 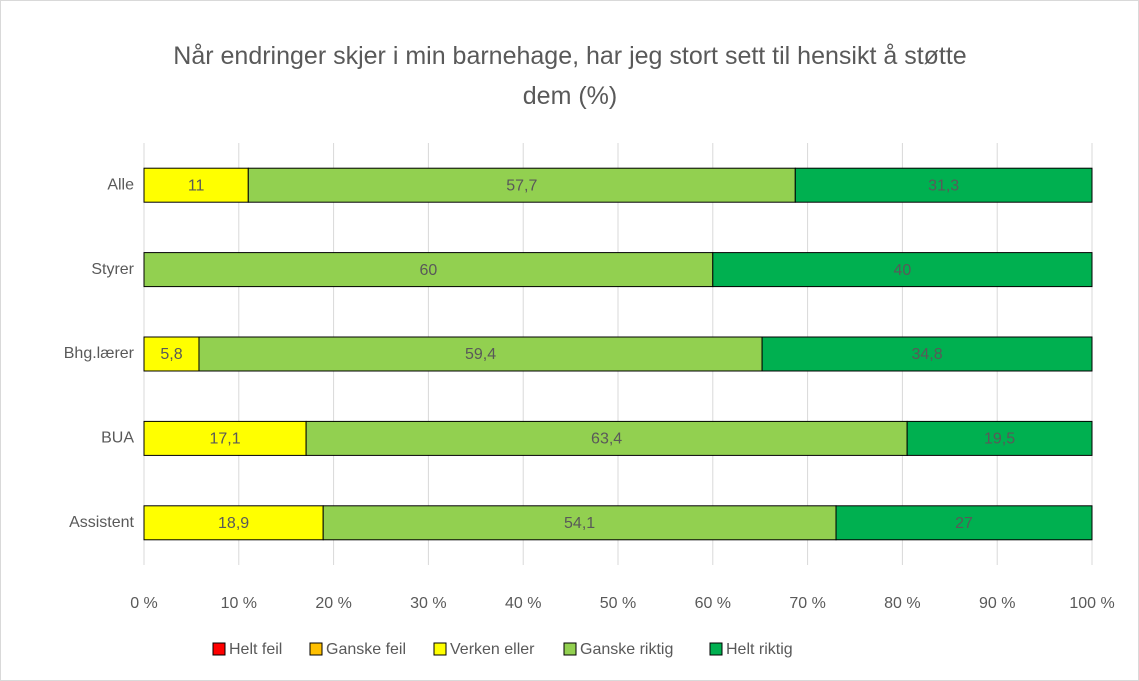 I want to click on data-label: 63,4, so click(x=606, y=439).